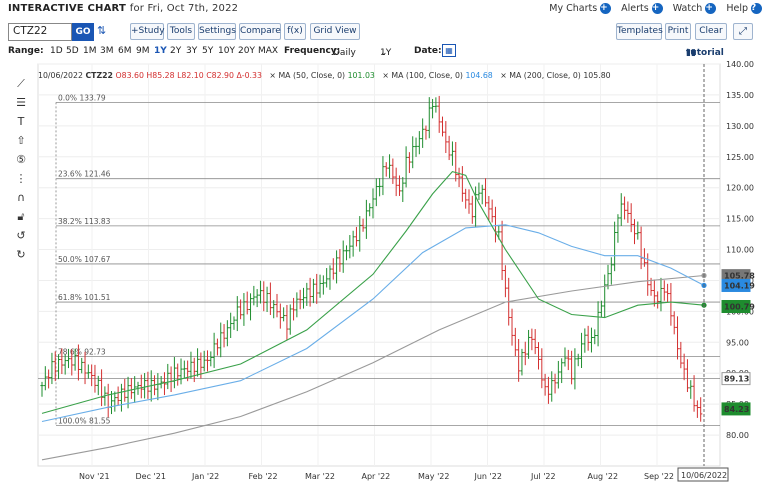 Image resolution: width=768 pixels, height=495 pixels. What do you see at coordinates (90, 51) in the screenshot?
I see `range-1m: 1M` at bounding box center [90, 51].